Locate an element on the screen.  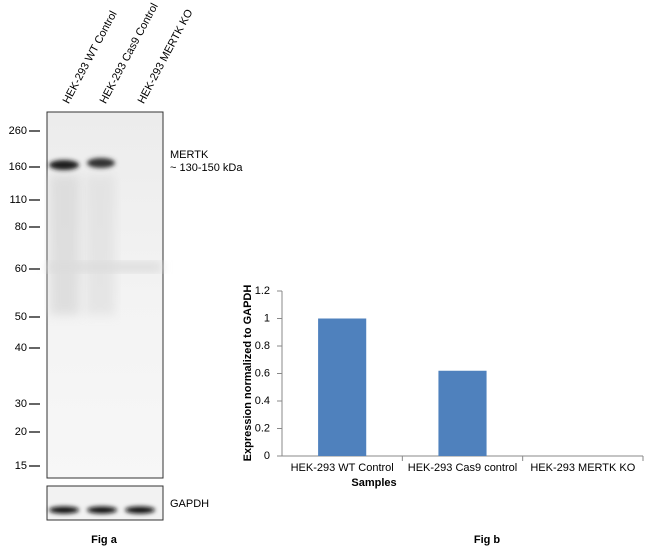
marker-label: 50 is located at coordinates (21, 317).